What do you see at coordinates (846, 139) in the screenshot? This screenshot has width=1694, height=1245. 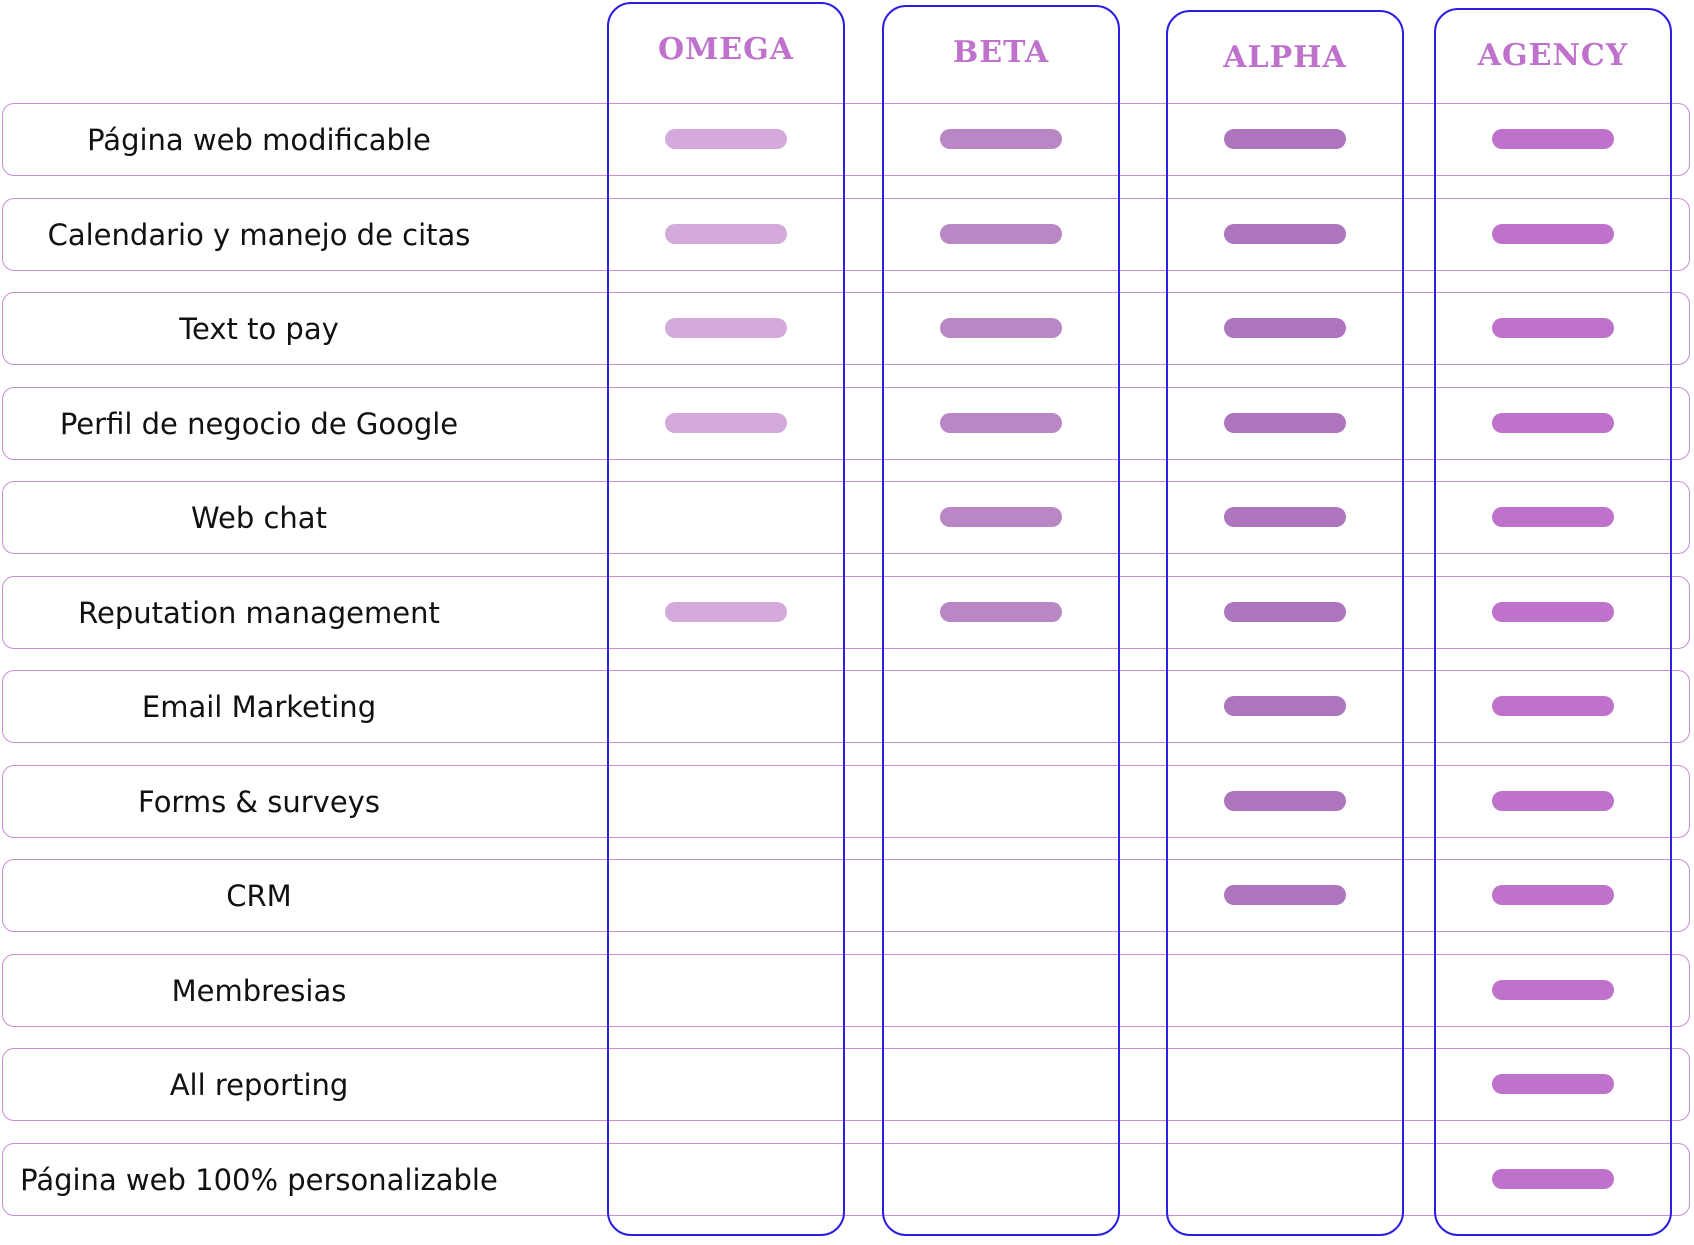 I see `feature-row: Página web modificable` at bounding box center [846, 139].